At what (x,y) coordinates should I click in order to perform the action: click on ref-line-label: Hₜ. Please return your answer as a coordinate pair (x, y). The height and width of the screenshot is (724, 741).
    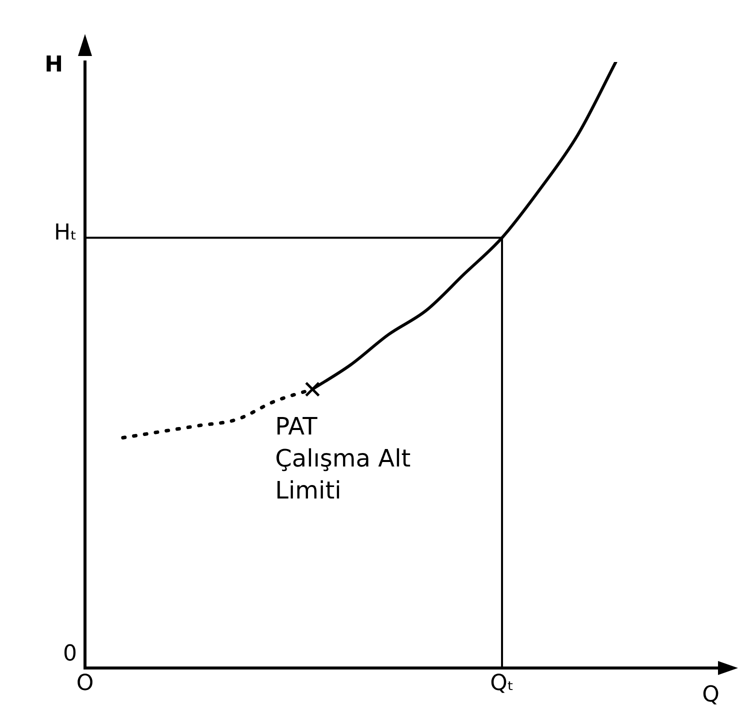
    Looking at the image, I should click on (65, 233).